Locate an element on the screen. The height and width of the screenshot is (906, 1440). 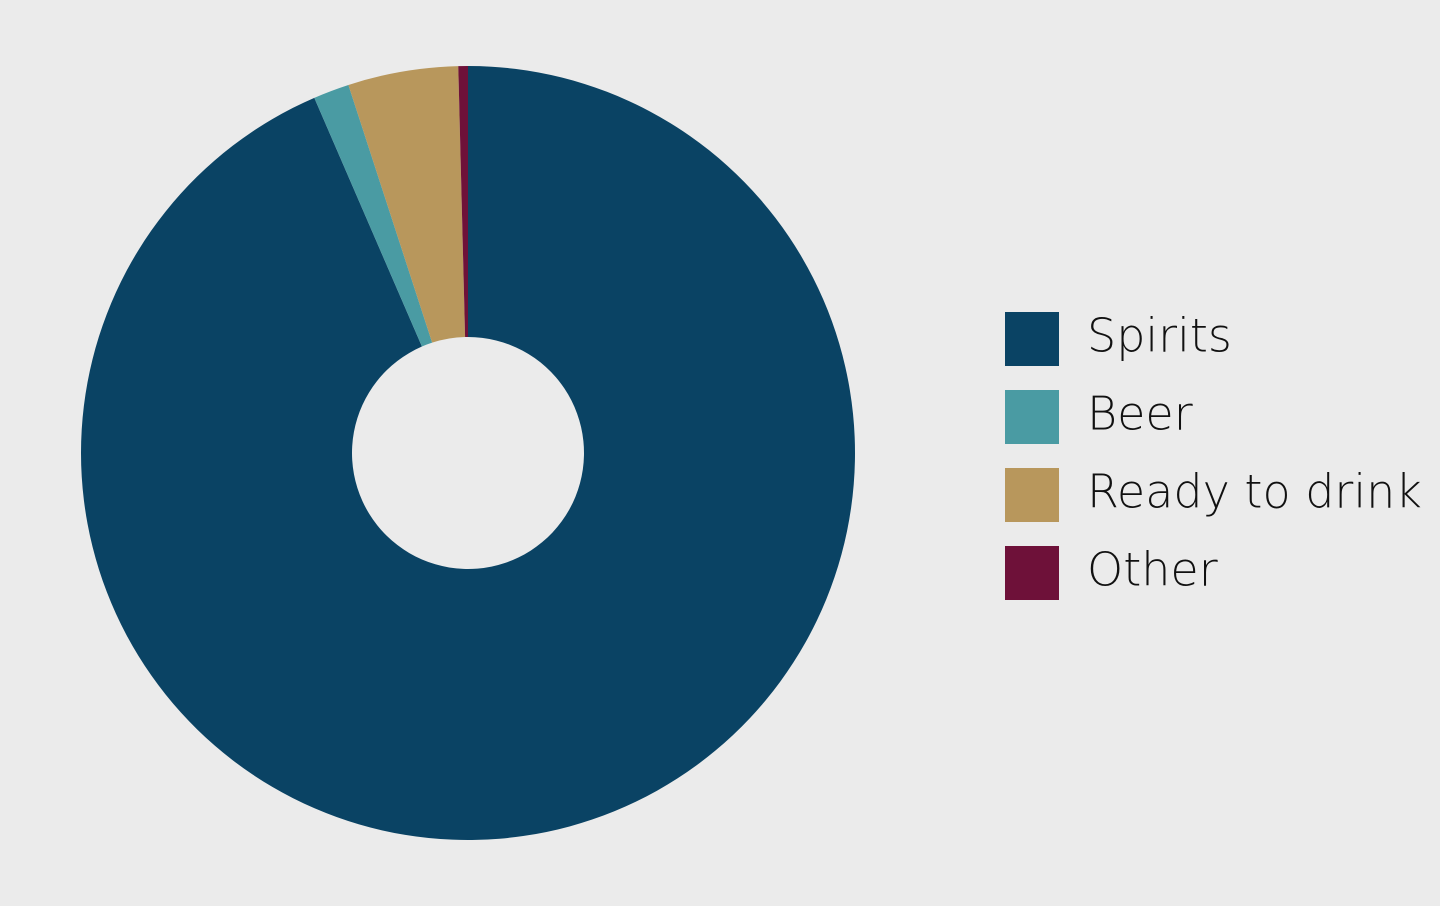
legend-label: Spirits is located at coordinates (1159, 336).